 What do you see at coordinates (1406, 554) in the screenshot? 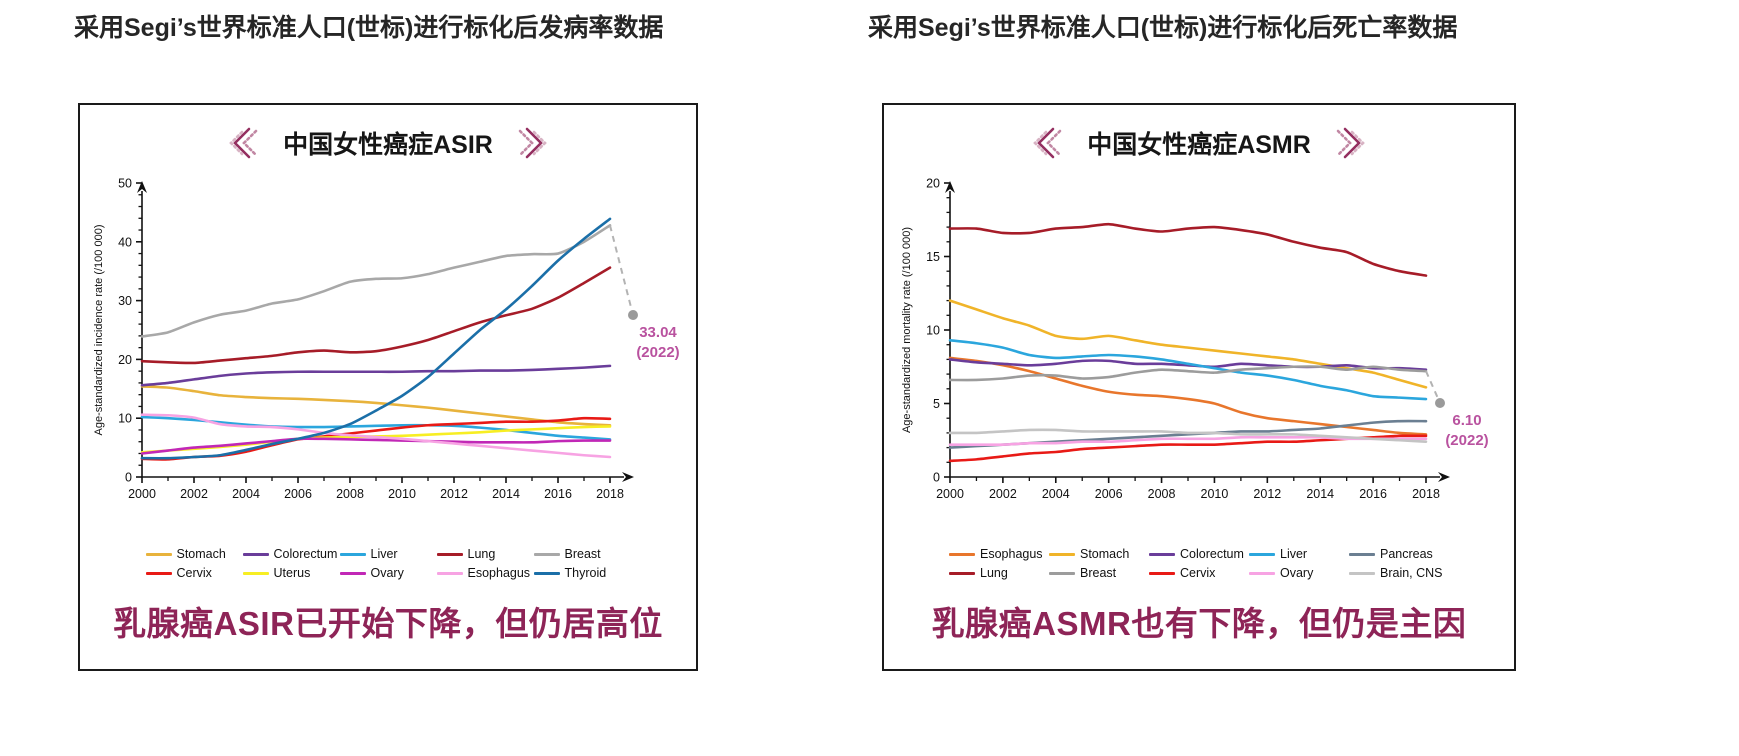
I see `legend-label: Pancreas` at bounding box center [1406, 554].